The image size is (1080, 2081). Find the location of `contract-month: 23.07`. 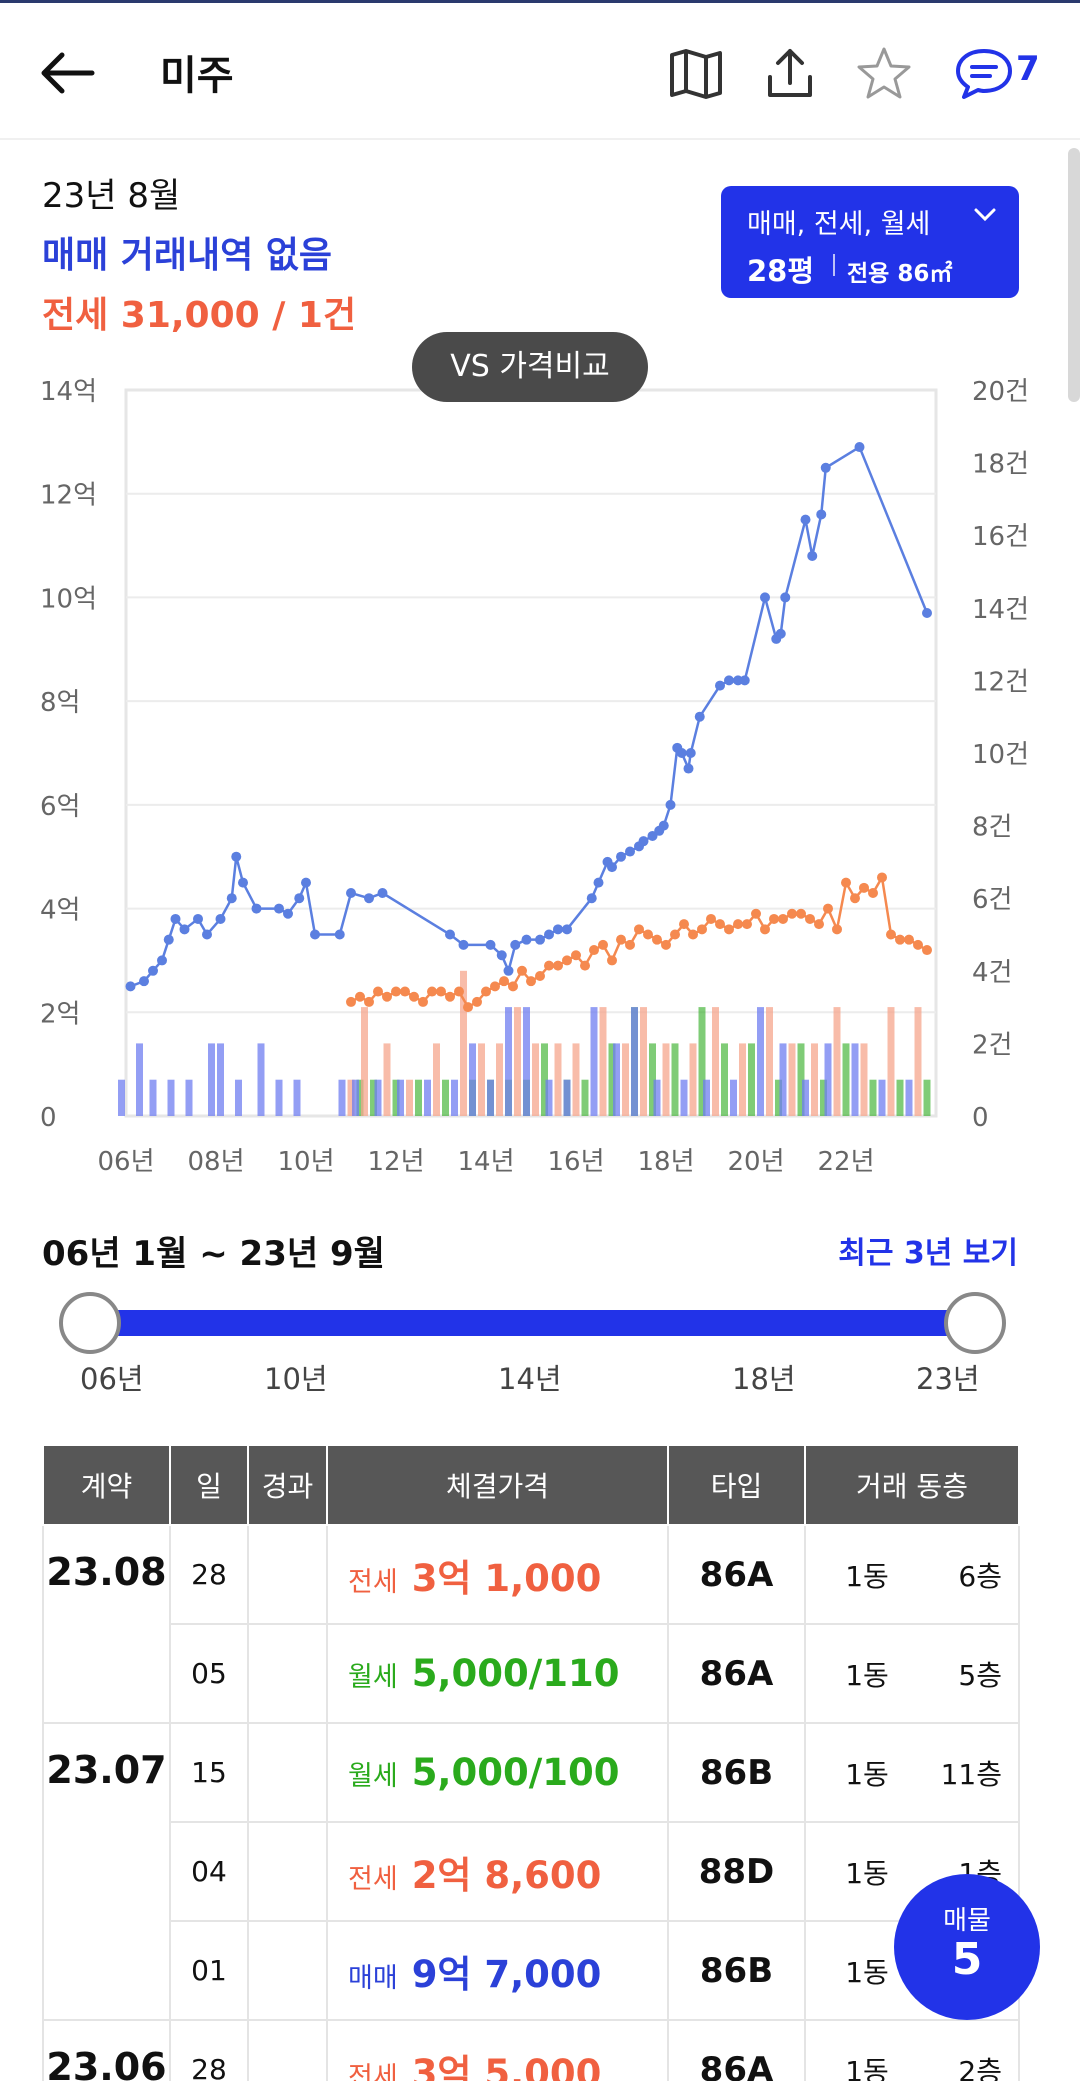

contract-month: 23.07 is located at coordinates (106, 1871).